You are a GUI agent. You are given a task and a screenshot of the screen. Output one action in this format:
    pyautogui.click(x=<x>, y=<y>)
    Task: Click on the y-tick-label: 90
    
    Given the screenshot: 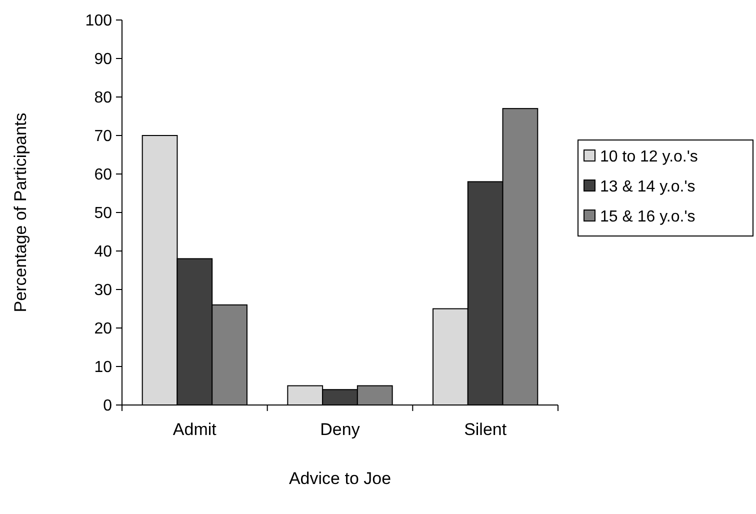 What is the action you would take?
    pyautogui.click(x=103, y=59)
    